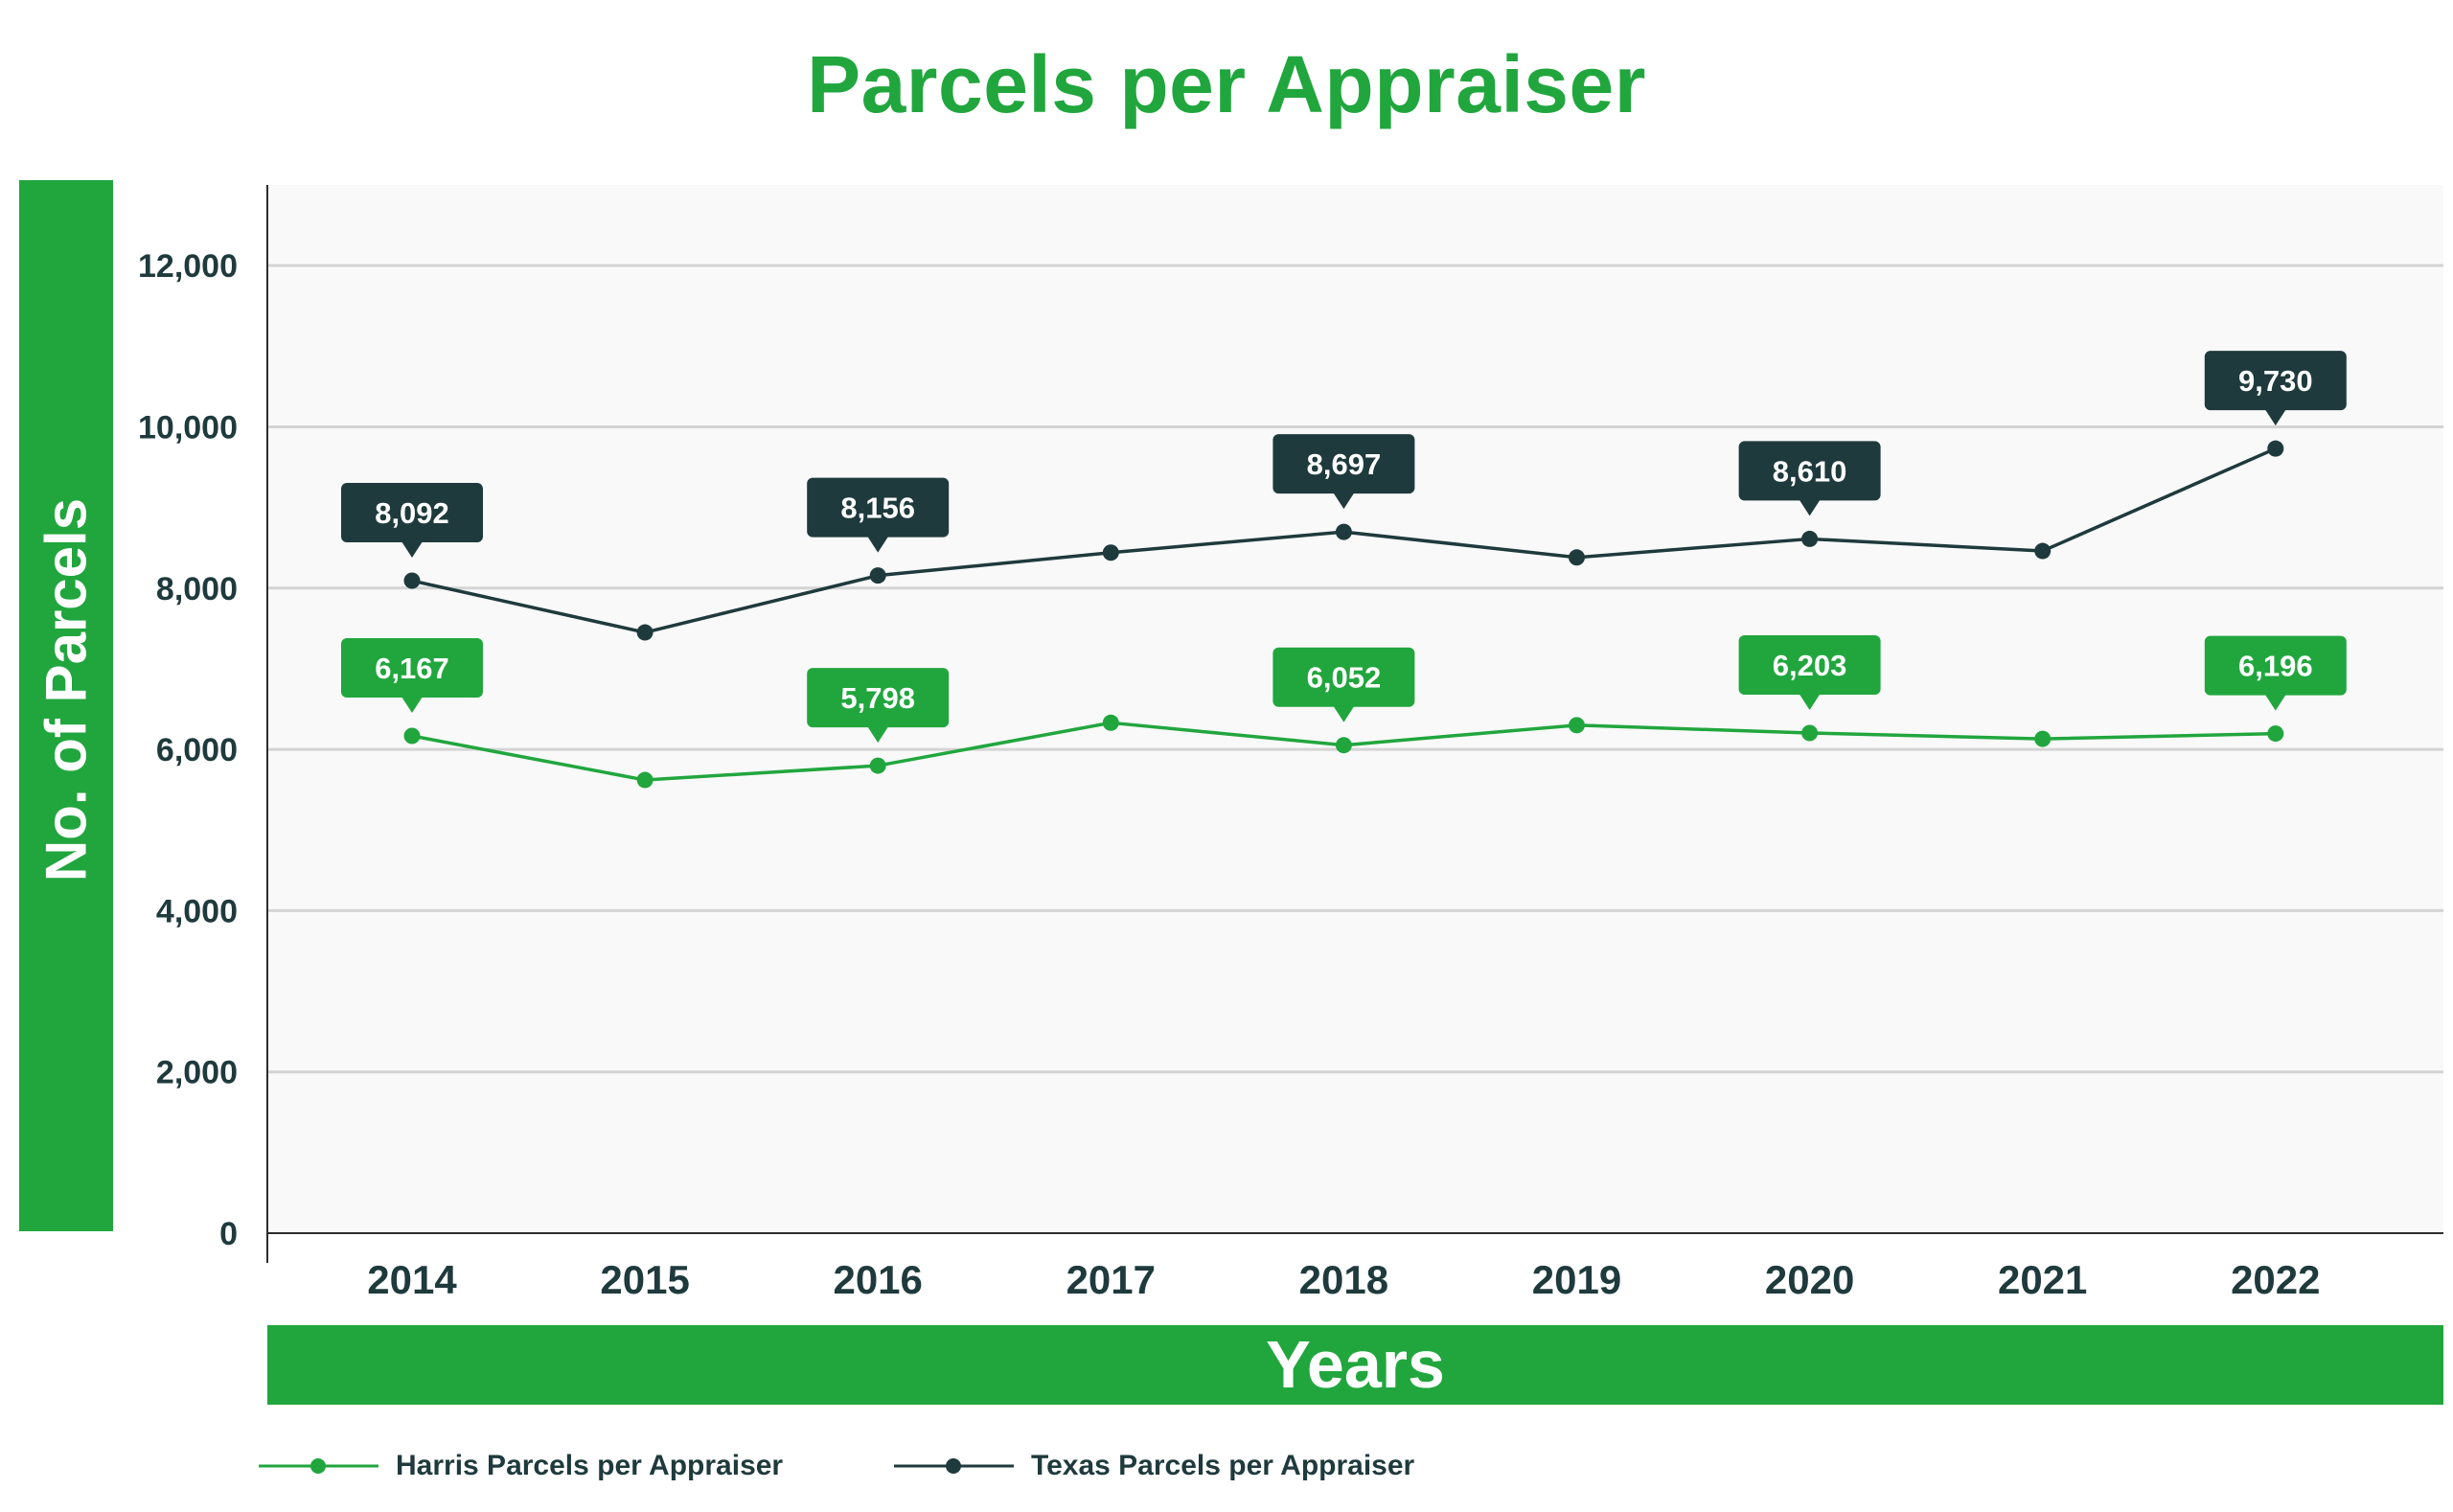  I want to click on x-axis-label: Years, so click(1356, 1364).